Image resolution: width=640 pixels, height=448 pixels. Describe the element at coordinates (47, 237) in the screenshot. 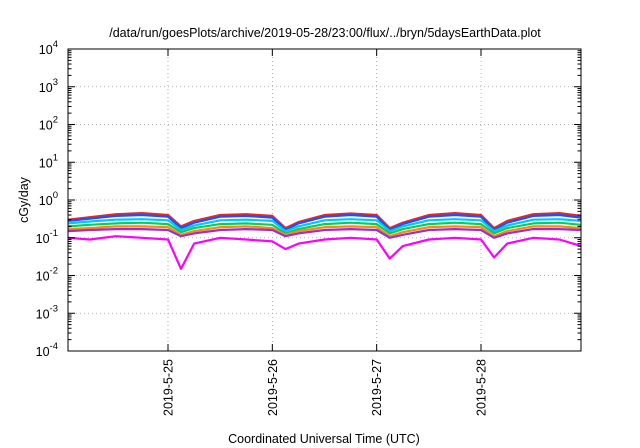

I see `y-tick-label: 10⁻¹` at that location.